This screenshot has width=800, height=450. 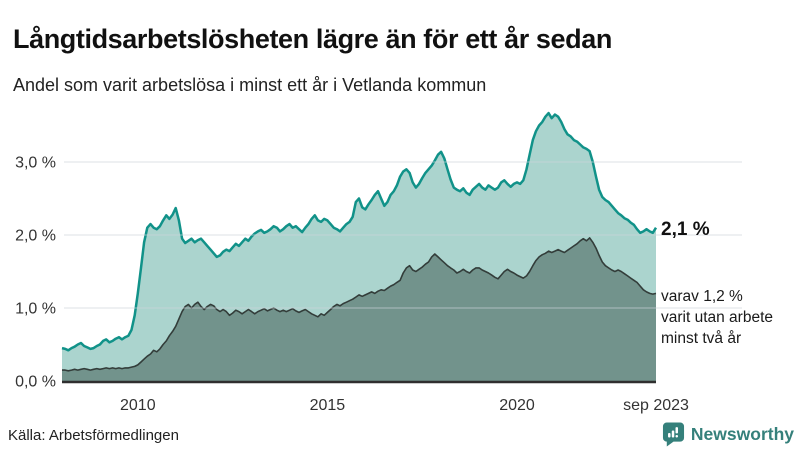 What do you see at coordinates (328, 405) in the screenshot?
I see `svg-text: 2015` at bounding box center [328, 405].